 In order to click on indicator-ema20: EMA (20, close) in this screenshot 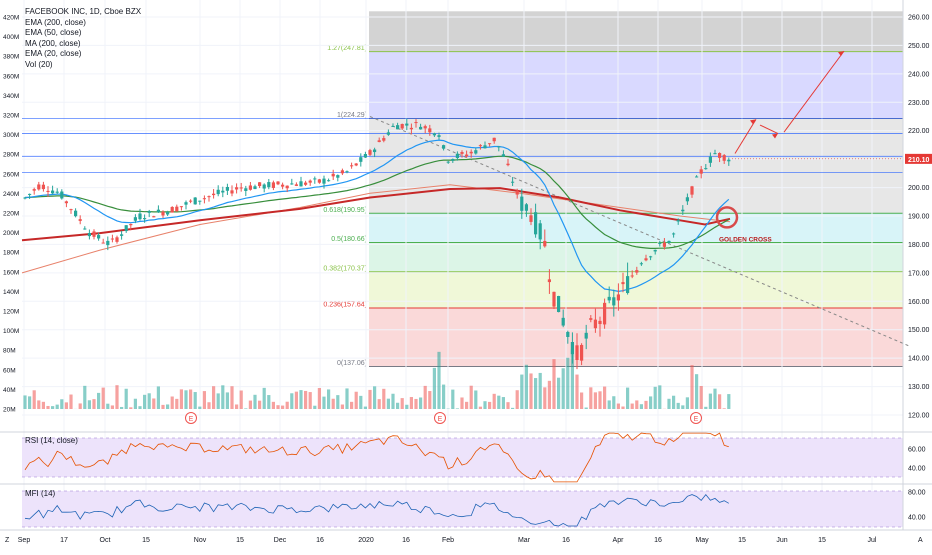, I will do `click(83, 54)`.